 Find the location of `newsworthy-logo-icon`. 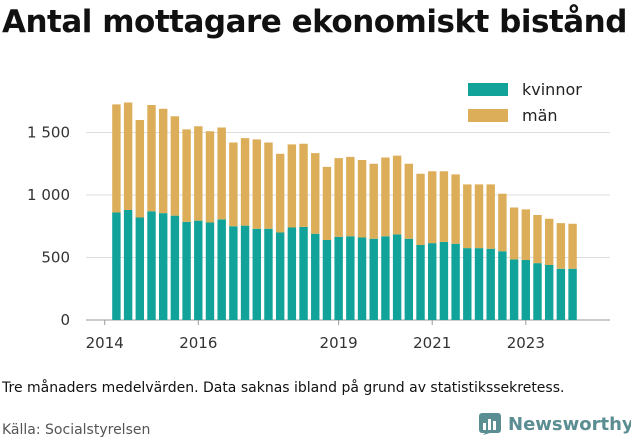

newsworthy-logo-icon is located at coordinates (490, 424).